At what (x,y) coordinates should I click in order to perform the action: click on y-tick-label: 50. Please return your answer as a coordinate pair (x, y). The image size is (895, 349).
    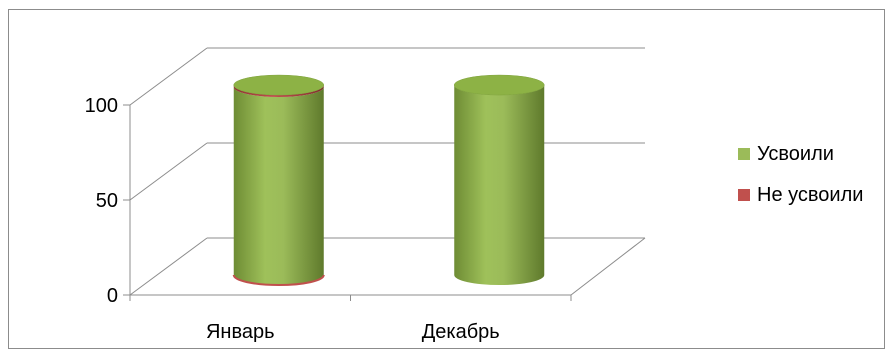
    Looking at the image, I should click on (107, 201).